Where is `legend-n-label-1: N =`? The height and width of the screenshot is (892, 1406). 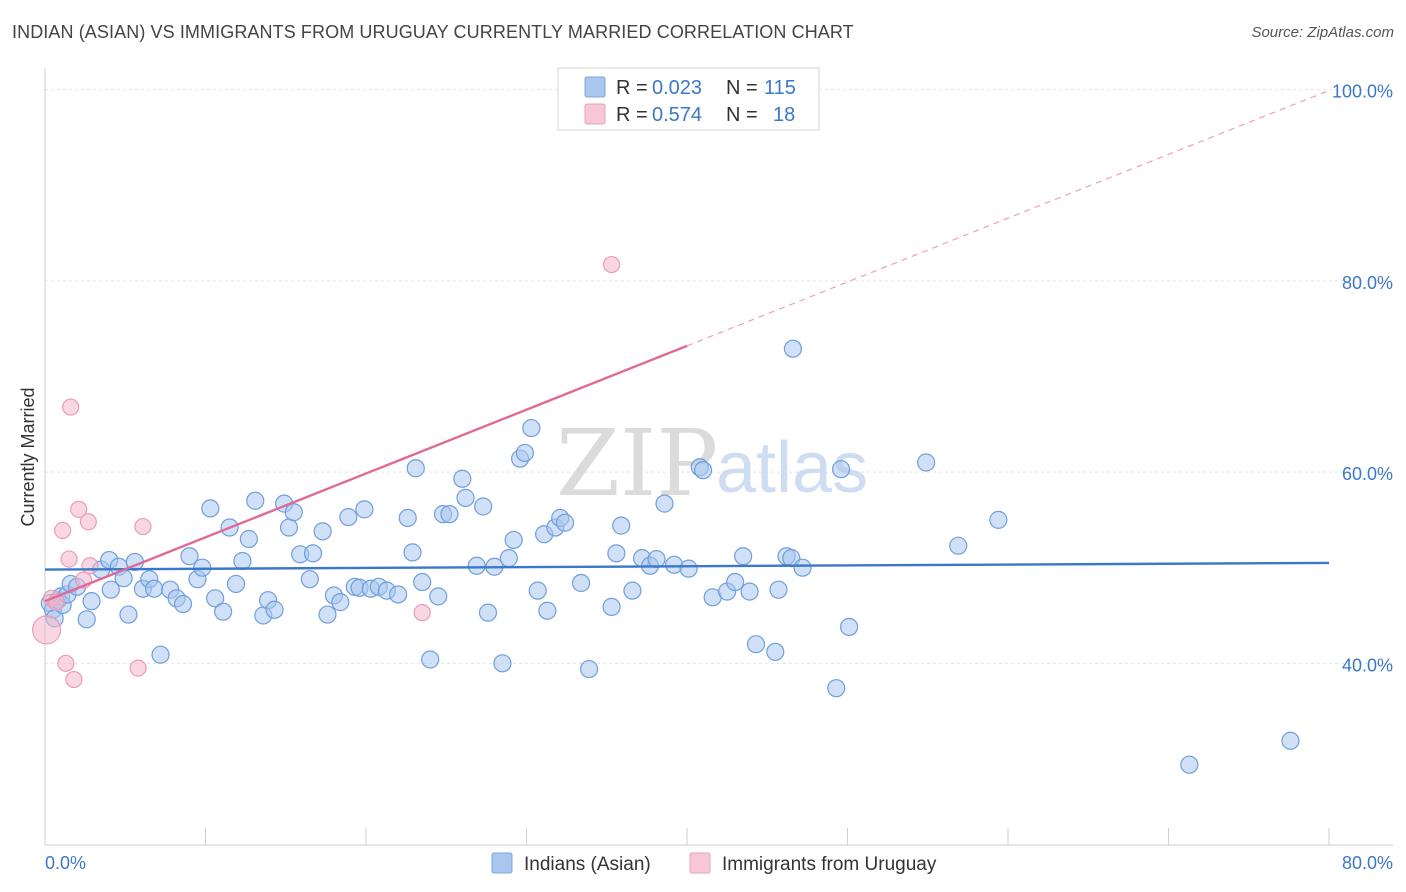
legend-n-label-1: N = is located at coordinates (742, 88).